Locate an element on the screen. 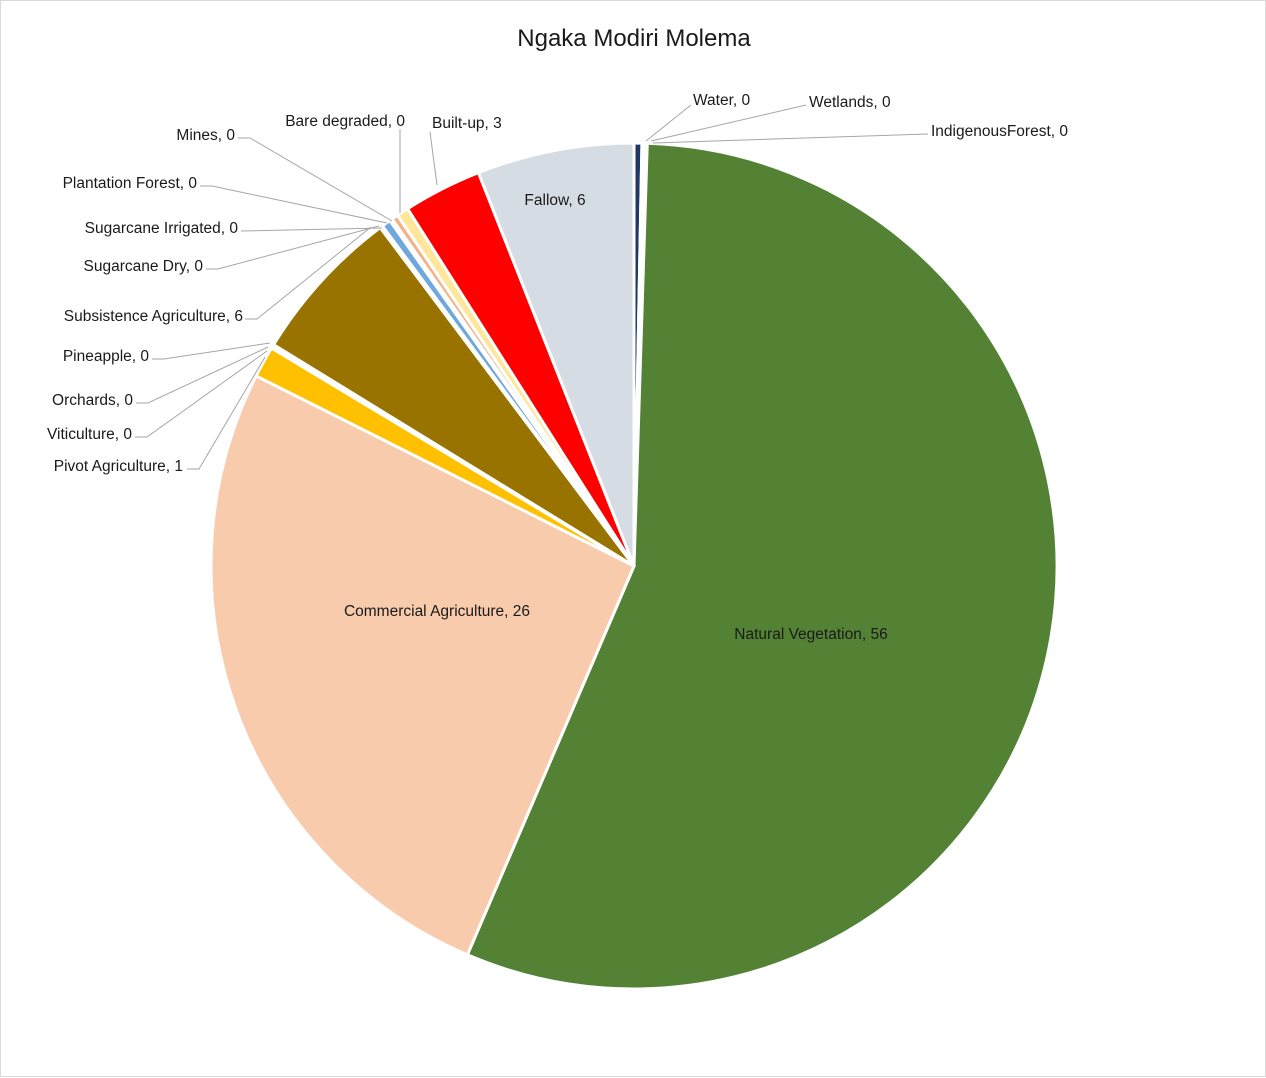 The width and height of the screenshot is (1266, 1078). label-sugarcane-dry: Sugarcane Dry, 0 is located at coordinates (144, 266).